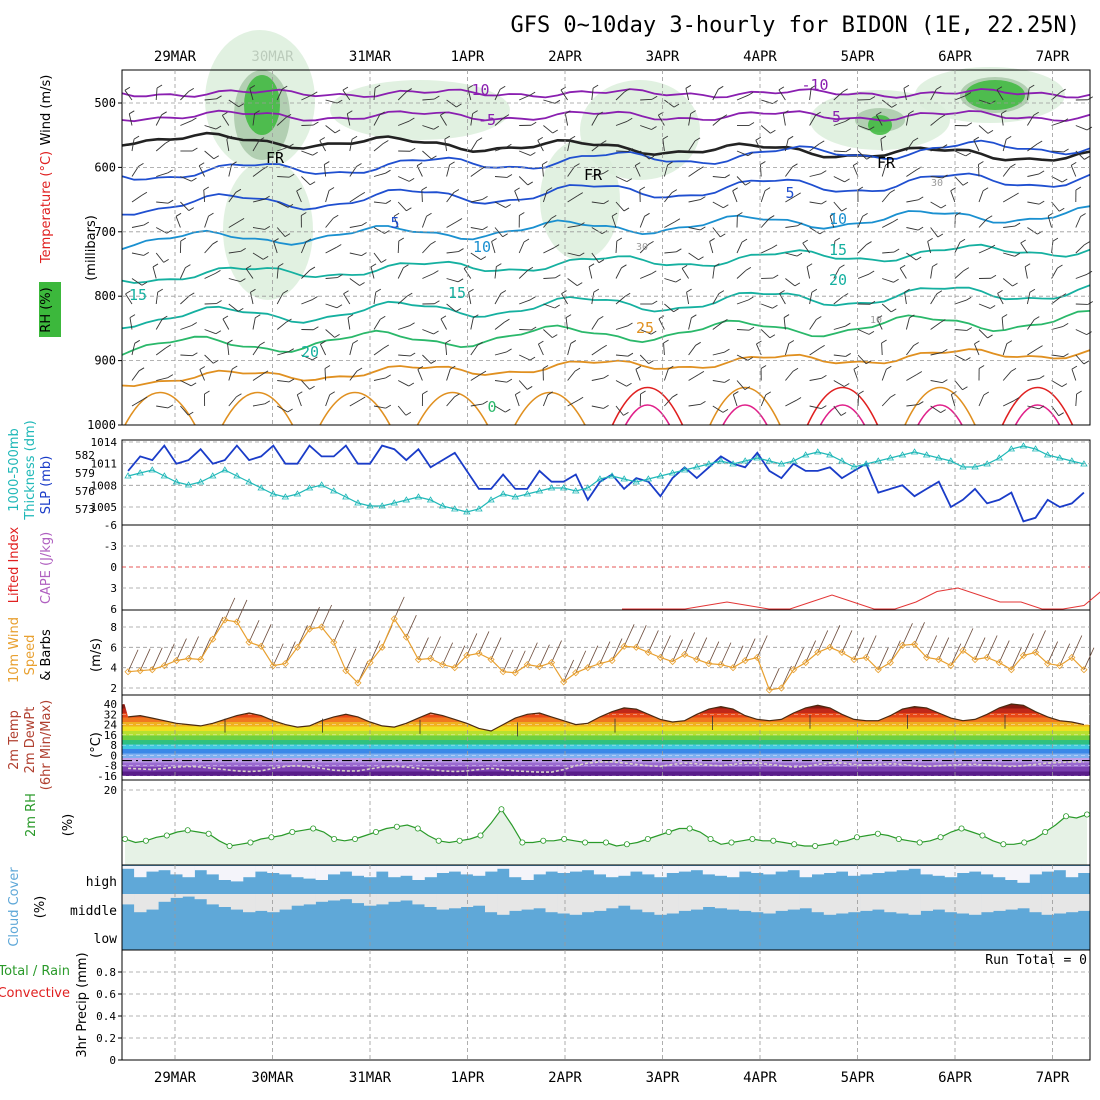  I want to click on rh-marker, so click(1045, 832).